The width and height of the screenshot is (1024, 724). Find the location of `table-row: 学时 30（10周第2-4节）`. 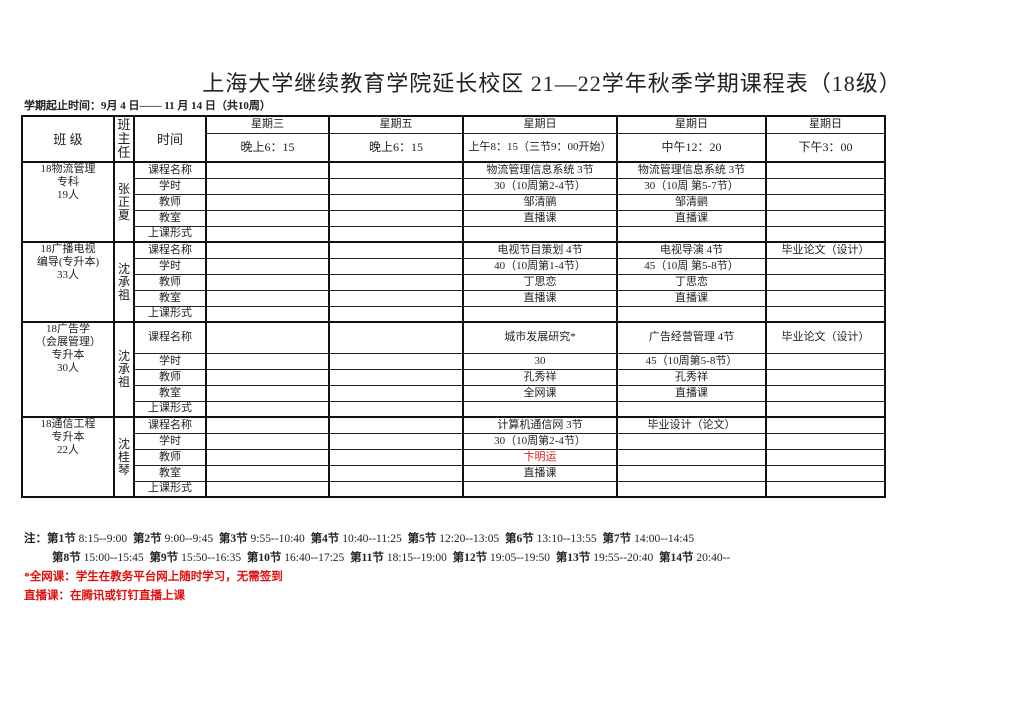

table-row: 学时 30（10周第2-4节） is located at coordinates (454, 441).